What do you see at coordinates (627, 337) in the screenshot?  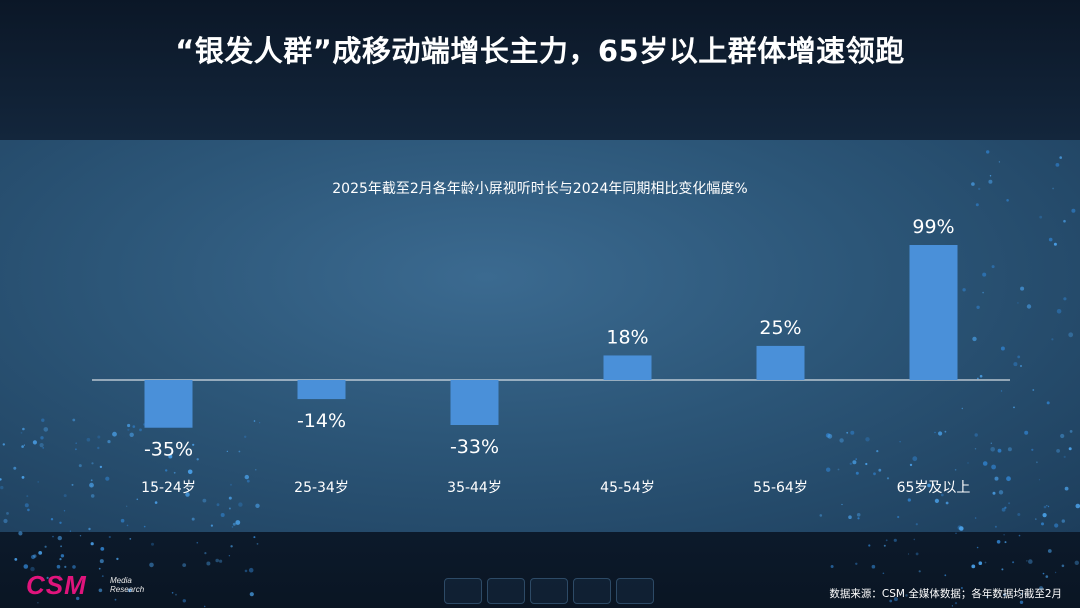 I see `data-label-3: 18%` at bounding box center [627, 337].